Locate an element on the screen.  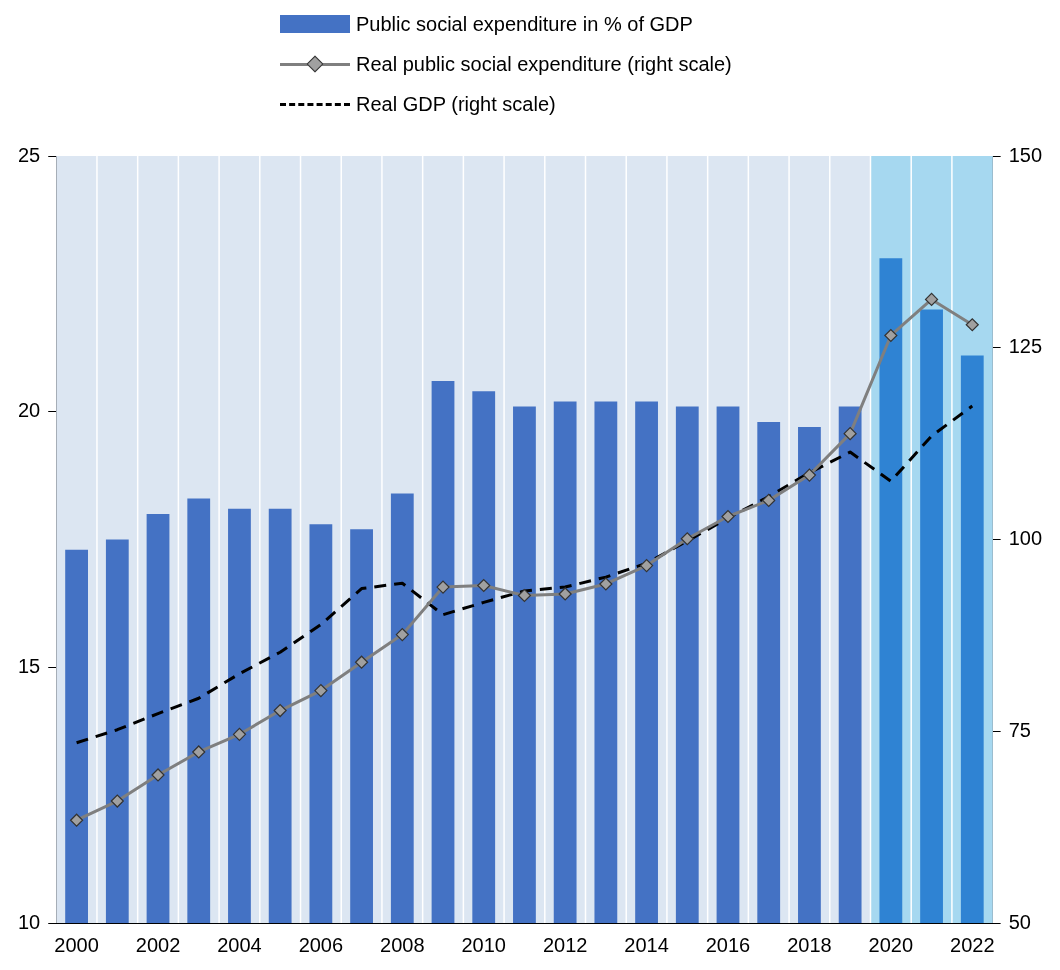
y-tick-label: 20 is located at coordinates (29, 410).